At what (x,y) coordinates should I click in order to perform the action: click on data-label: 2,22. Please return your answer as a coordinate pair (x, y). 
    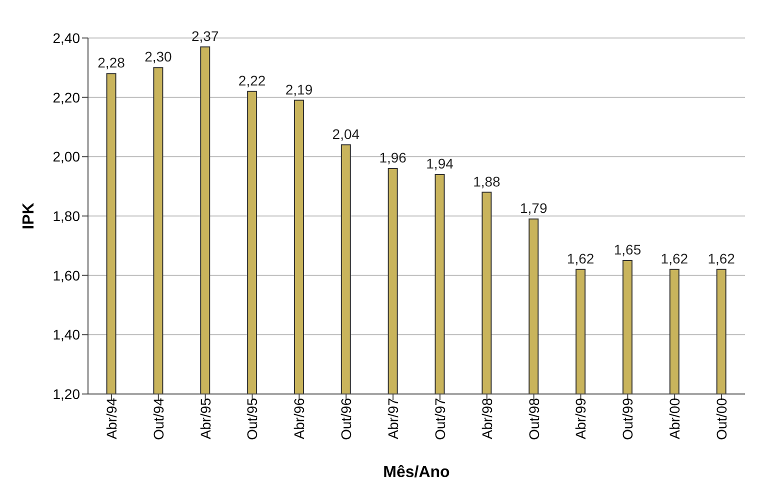
    Looking at the image, I should click on (252, 80).